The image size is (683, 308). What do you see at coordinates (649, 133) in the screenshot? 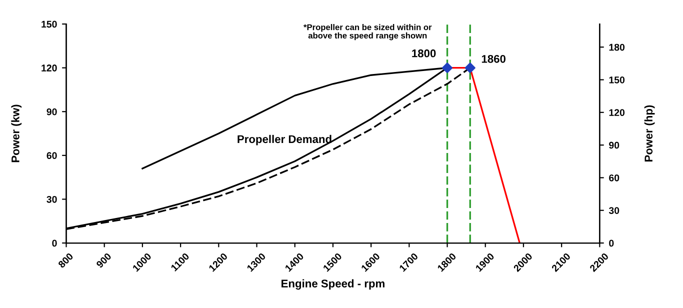
I see `y2-axis-title: Power (hp)` at bounding box center [649, 133].